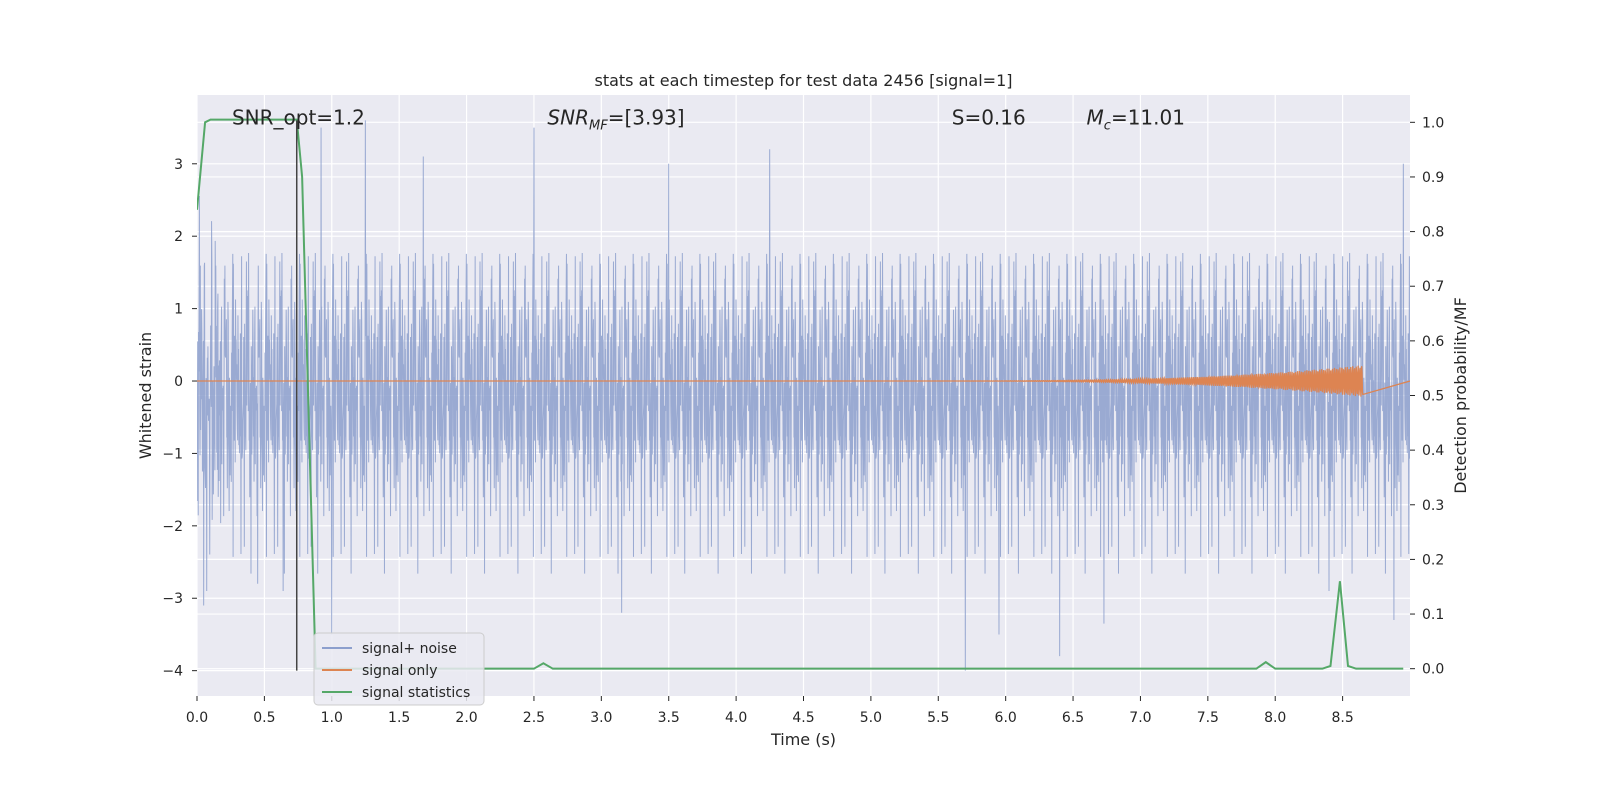 This screenshot has height=800, width=1600. What do you see at coordinates (736, 718) in the screenshot?
I see `x-tick-label: 4.0` at bounding box center [736, 718].